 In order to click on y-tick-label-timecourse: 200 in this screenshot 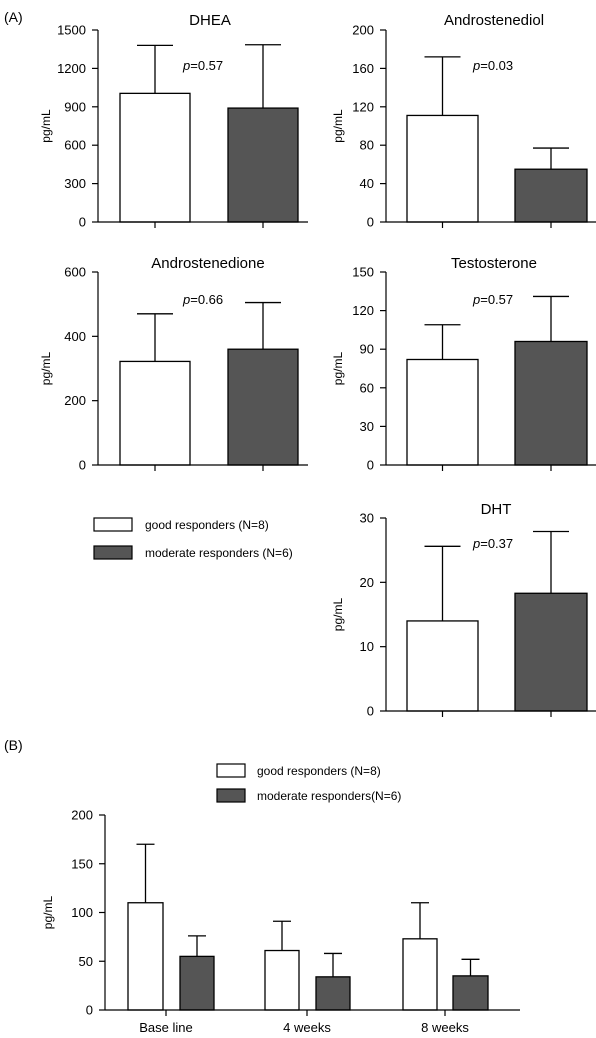, I will do `click(82, 815)`.